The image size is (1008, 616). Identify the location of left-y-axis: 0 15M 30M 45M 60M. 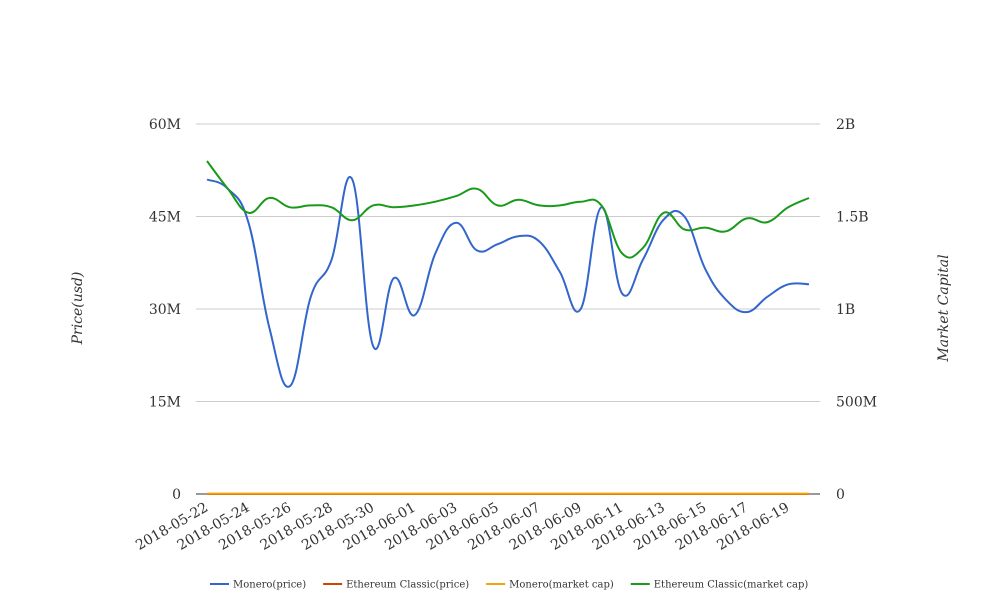
(165, 310).